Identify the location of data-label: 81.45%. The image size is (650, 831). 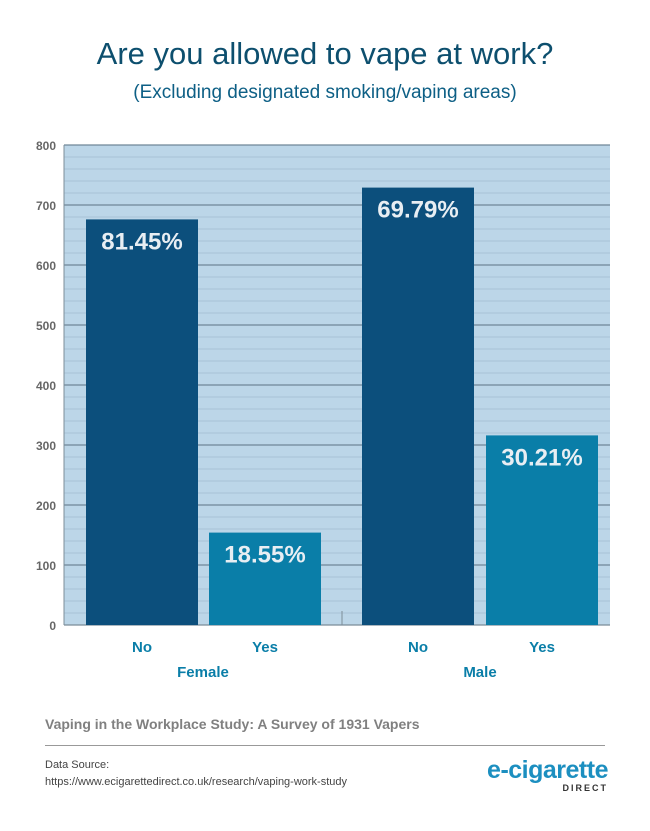
(141, 241).